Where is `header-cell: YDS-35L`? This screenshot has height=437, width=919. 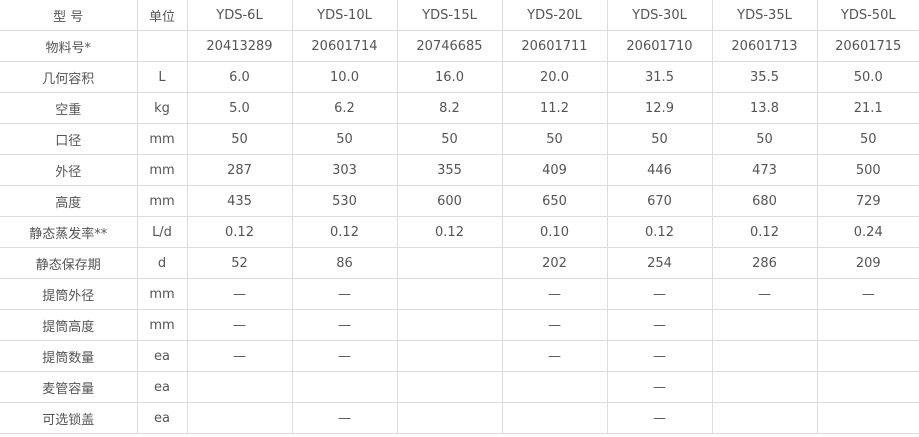
header-cell: YDS-35L is located at coordinates (764, 15).